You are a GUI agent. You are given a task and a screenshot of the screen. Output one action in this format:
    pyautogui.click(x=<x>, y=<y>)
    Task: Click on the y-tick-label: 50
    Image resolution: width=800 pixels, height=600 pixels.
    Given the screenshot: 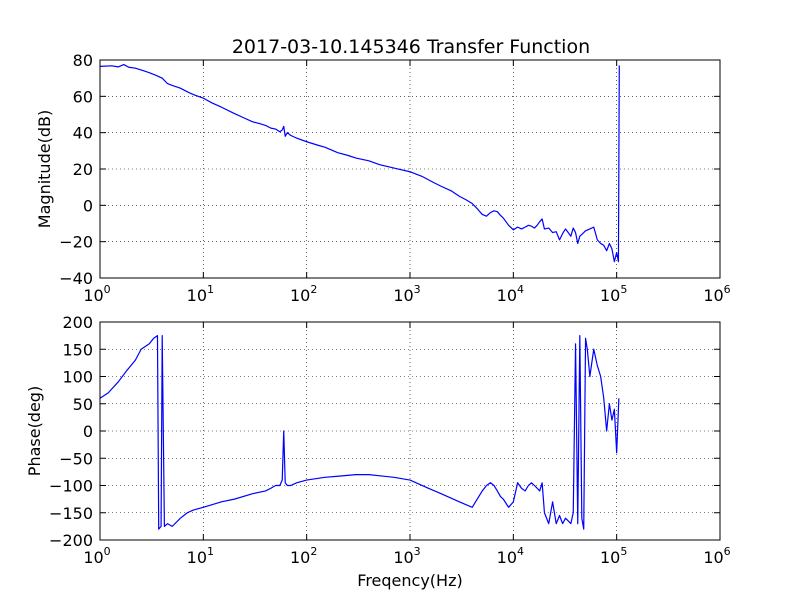 What is the action you would take?
    pyautogui.click(x=83, y=404)
    